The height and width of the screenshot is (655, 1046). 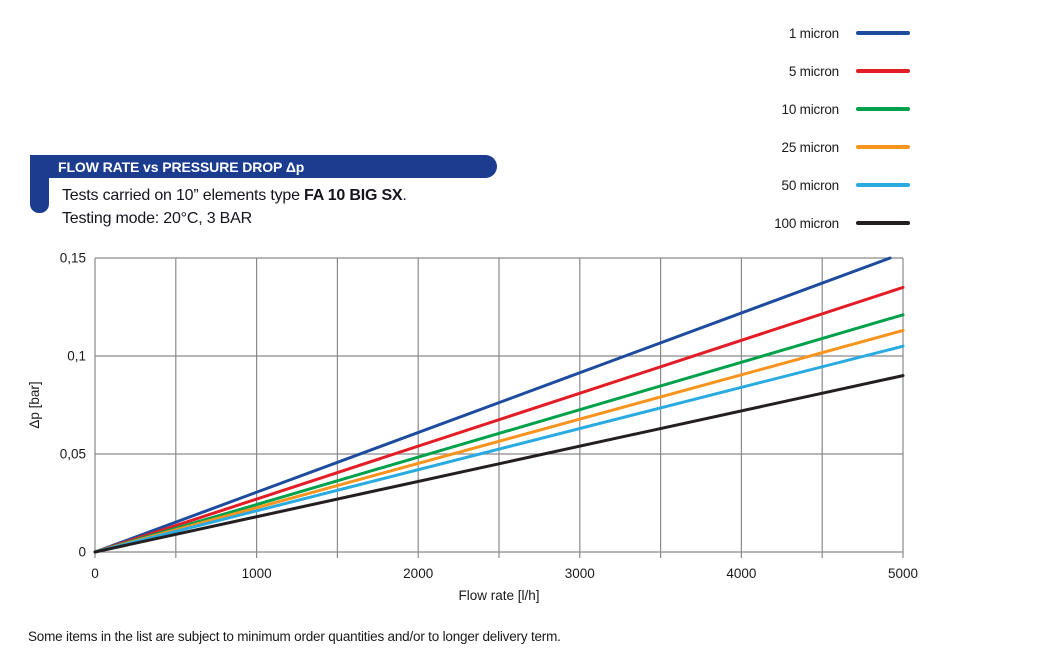 What do you see at coordinates (813, 71) in the screenshot?
I see `legend-label: 5 micron` at bounding box center [813, 71].